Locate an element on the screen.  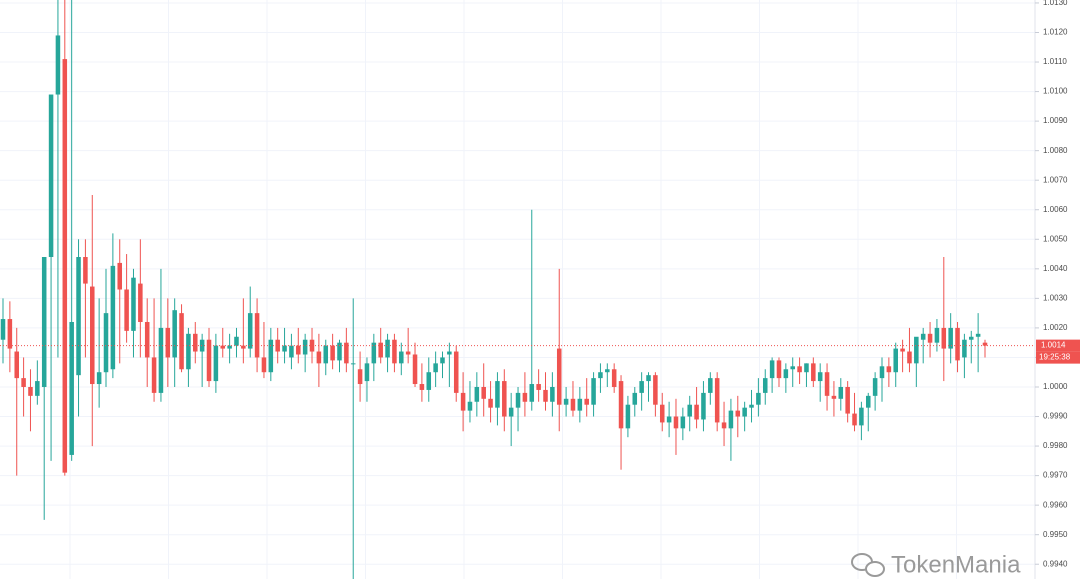
current-price-label: 1.0014 is located at coordinates (1053, 345).